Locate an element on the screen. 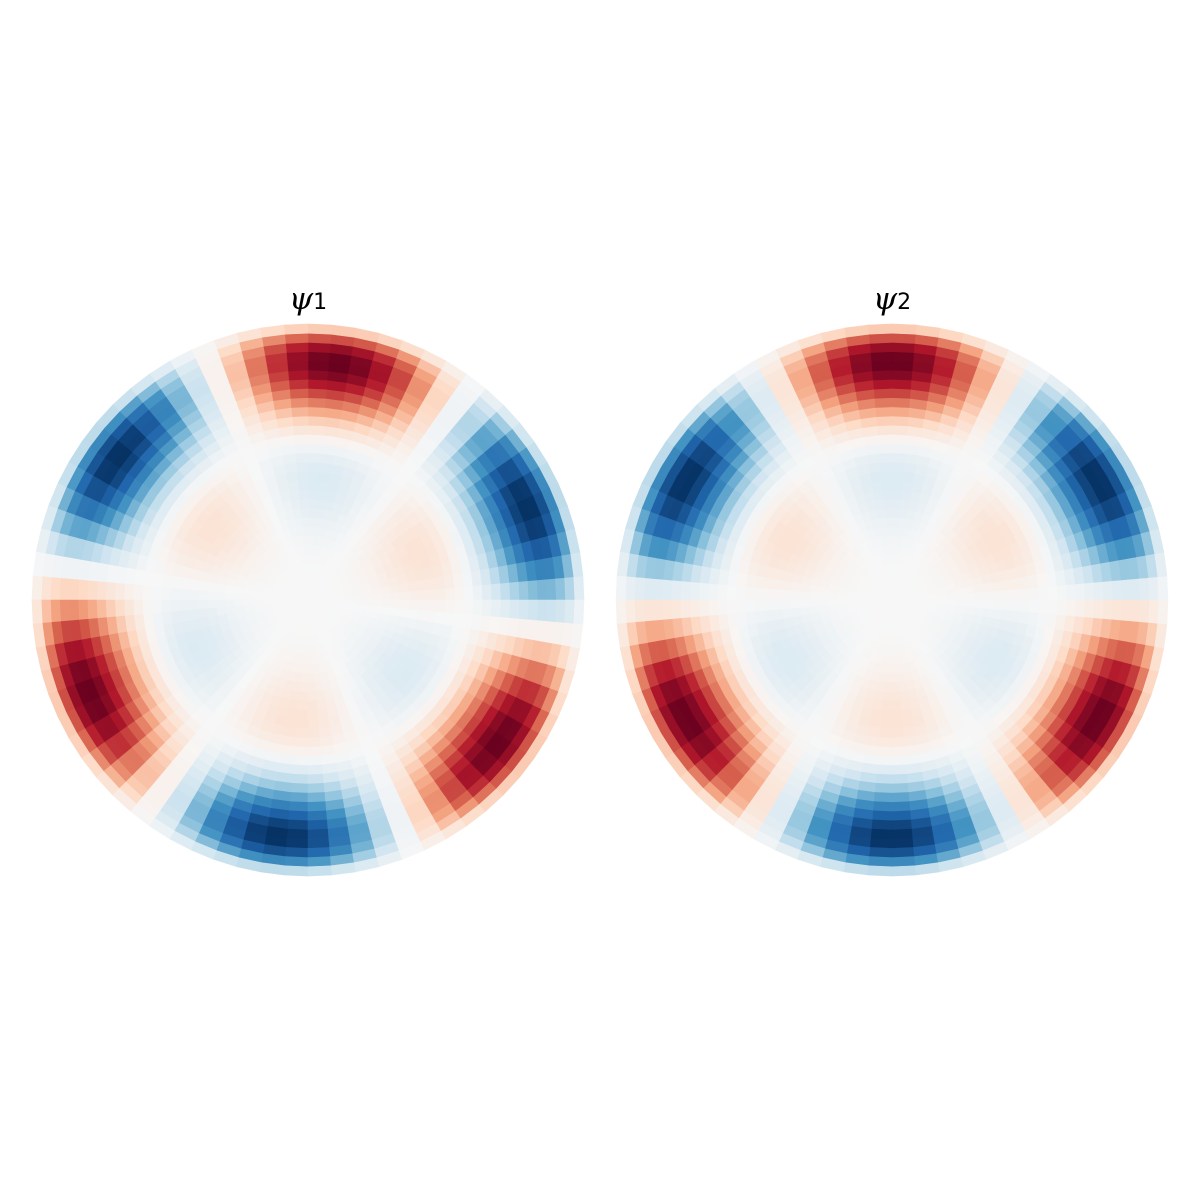 This screenshot has height=1200, width=1200. title-subscript: 2 is located at coordinates (904, 302).